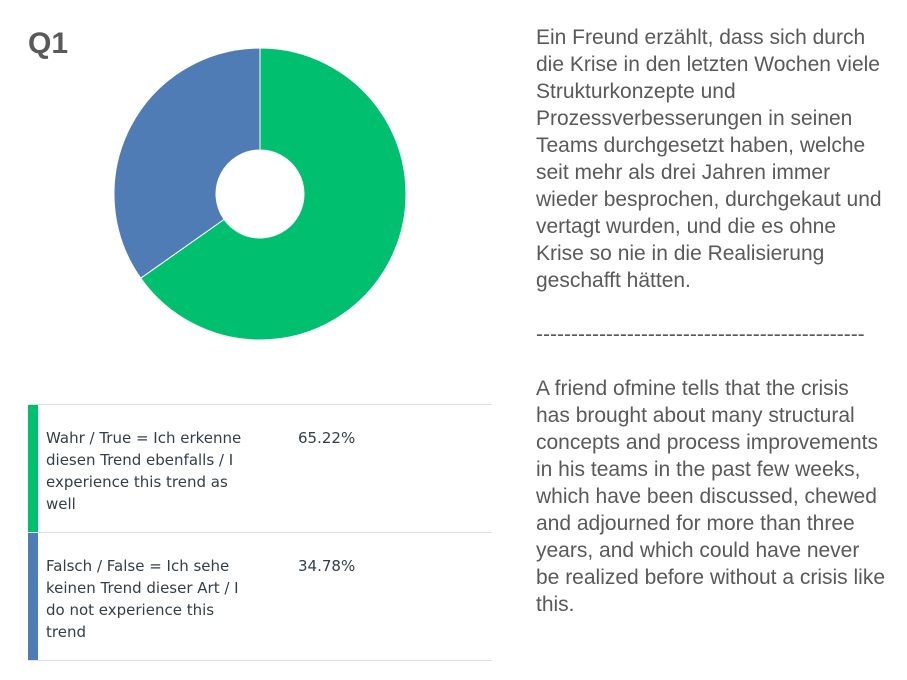  I want to click on legend-percent: 65.22%, so click(327, 438).